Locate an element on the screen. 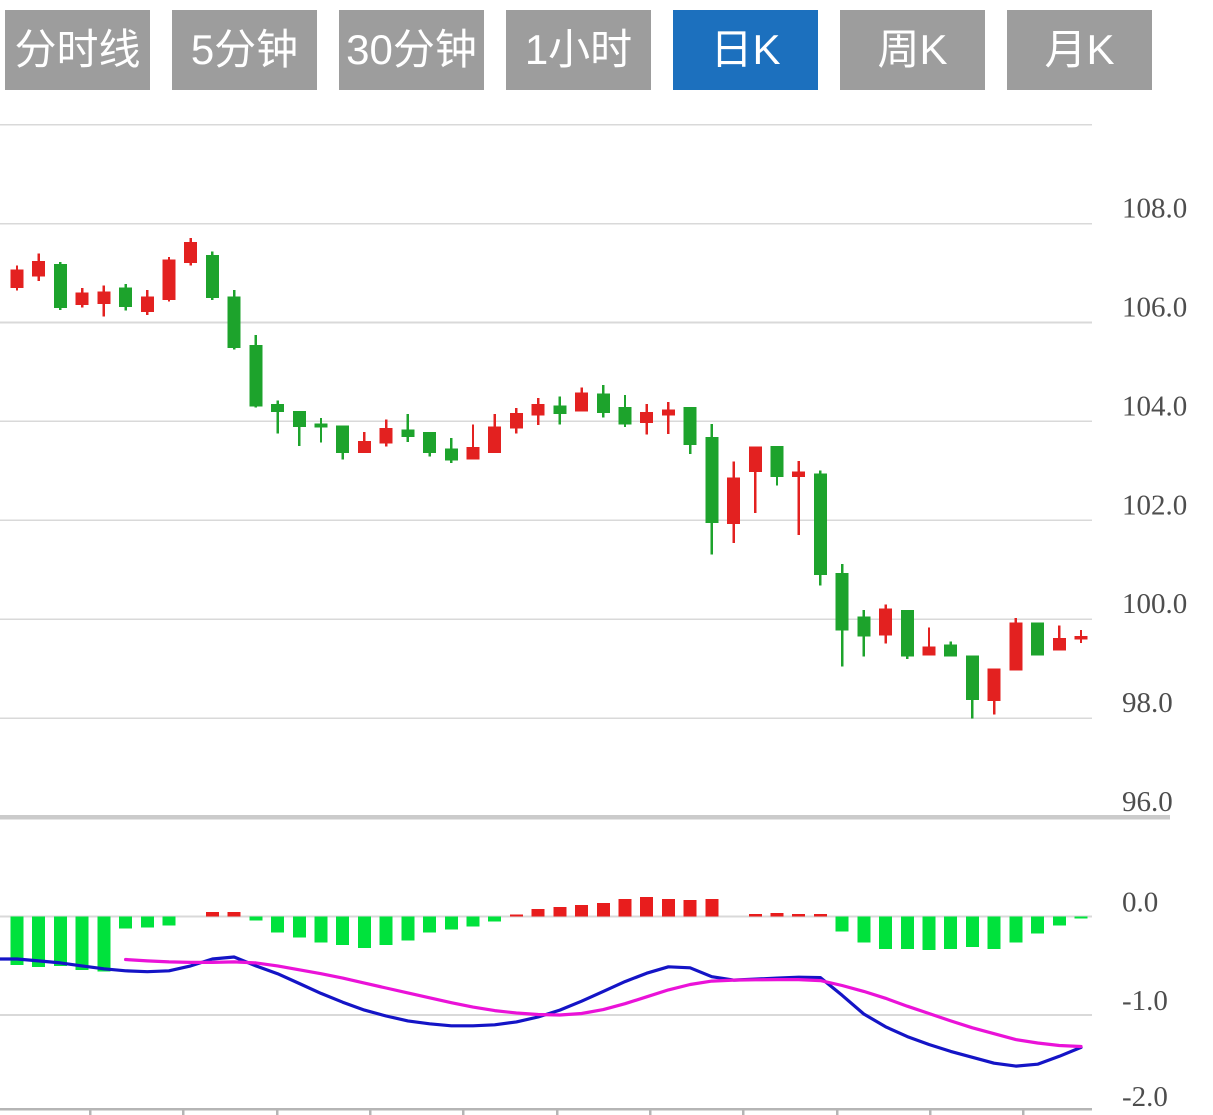 The height and width of the screenshot is (1115, 1213). price-axis-label: 98.0 is located at coordinates (1147, 703).